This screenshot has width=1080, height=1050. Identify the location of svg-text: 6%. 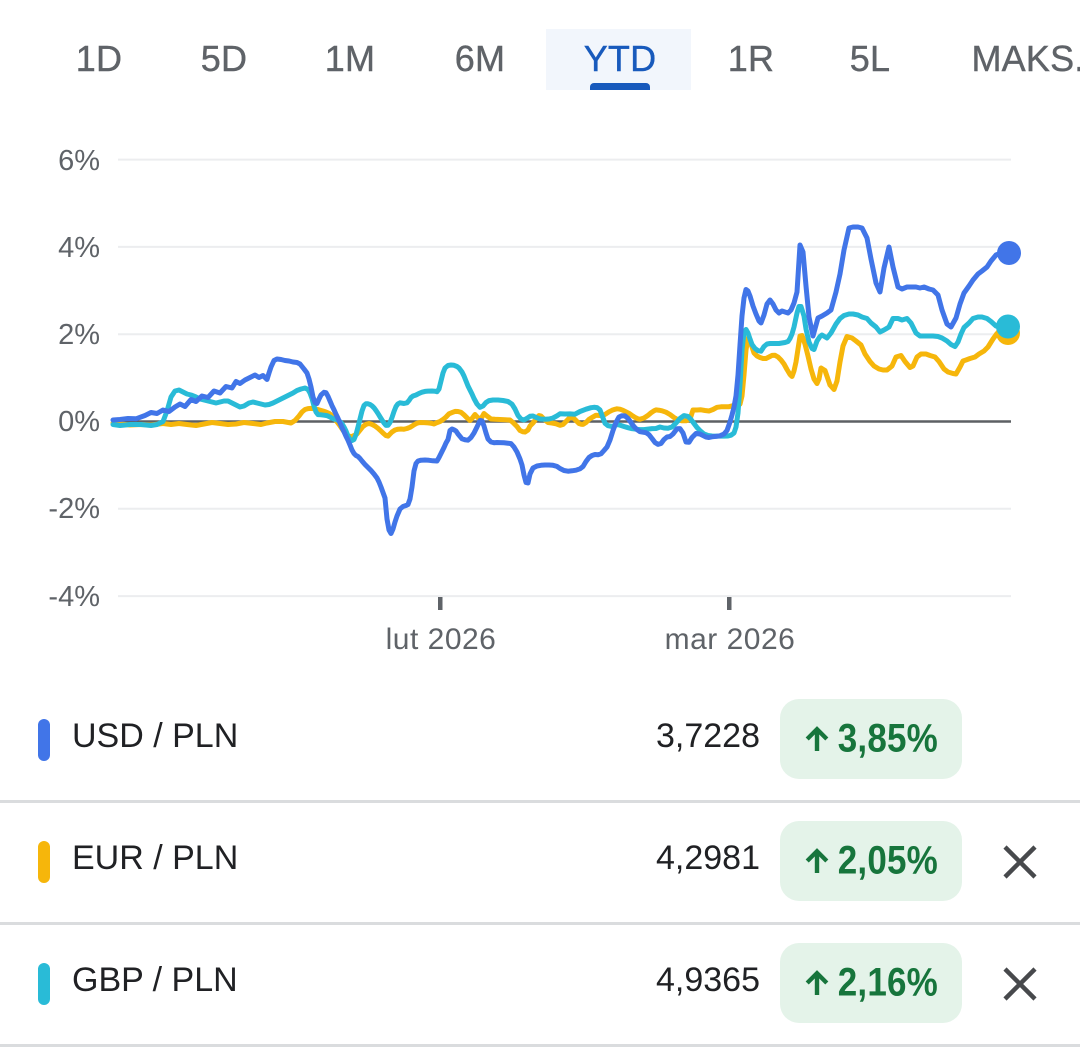
(79, 161).